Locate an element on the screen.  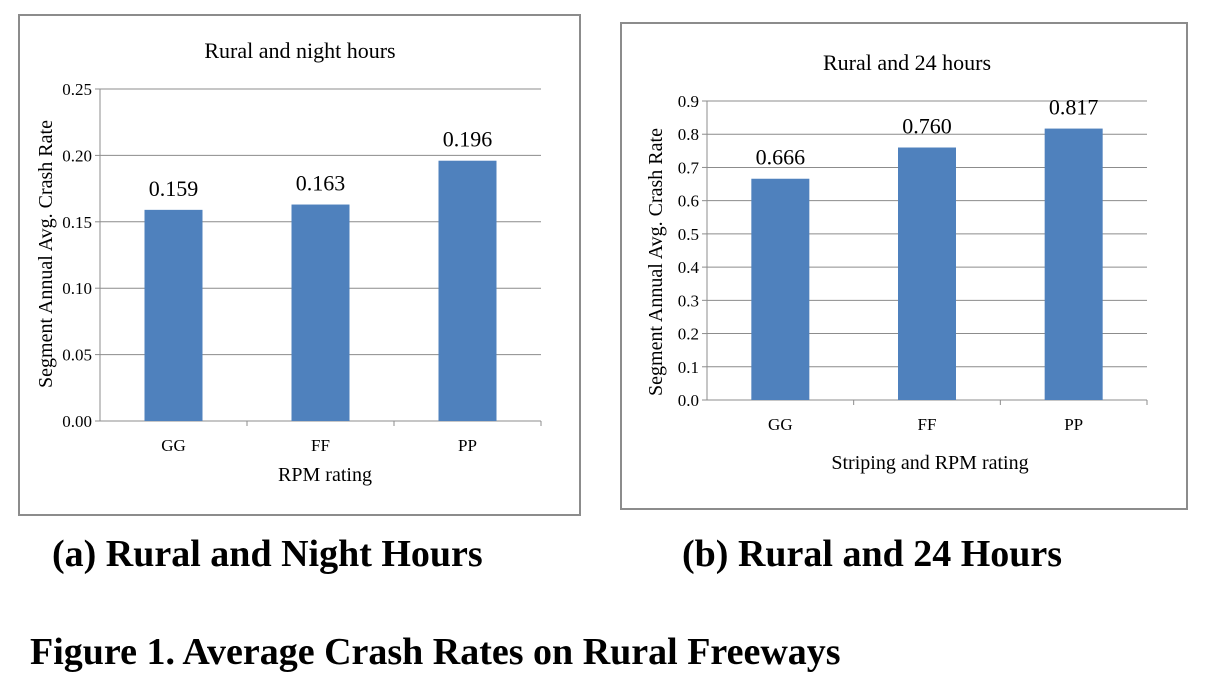
data-label: 0.666 is located at coordinates (781, 157).